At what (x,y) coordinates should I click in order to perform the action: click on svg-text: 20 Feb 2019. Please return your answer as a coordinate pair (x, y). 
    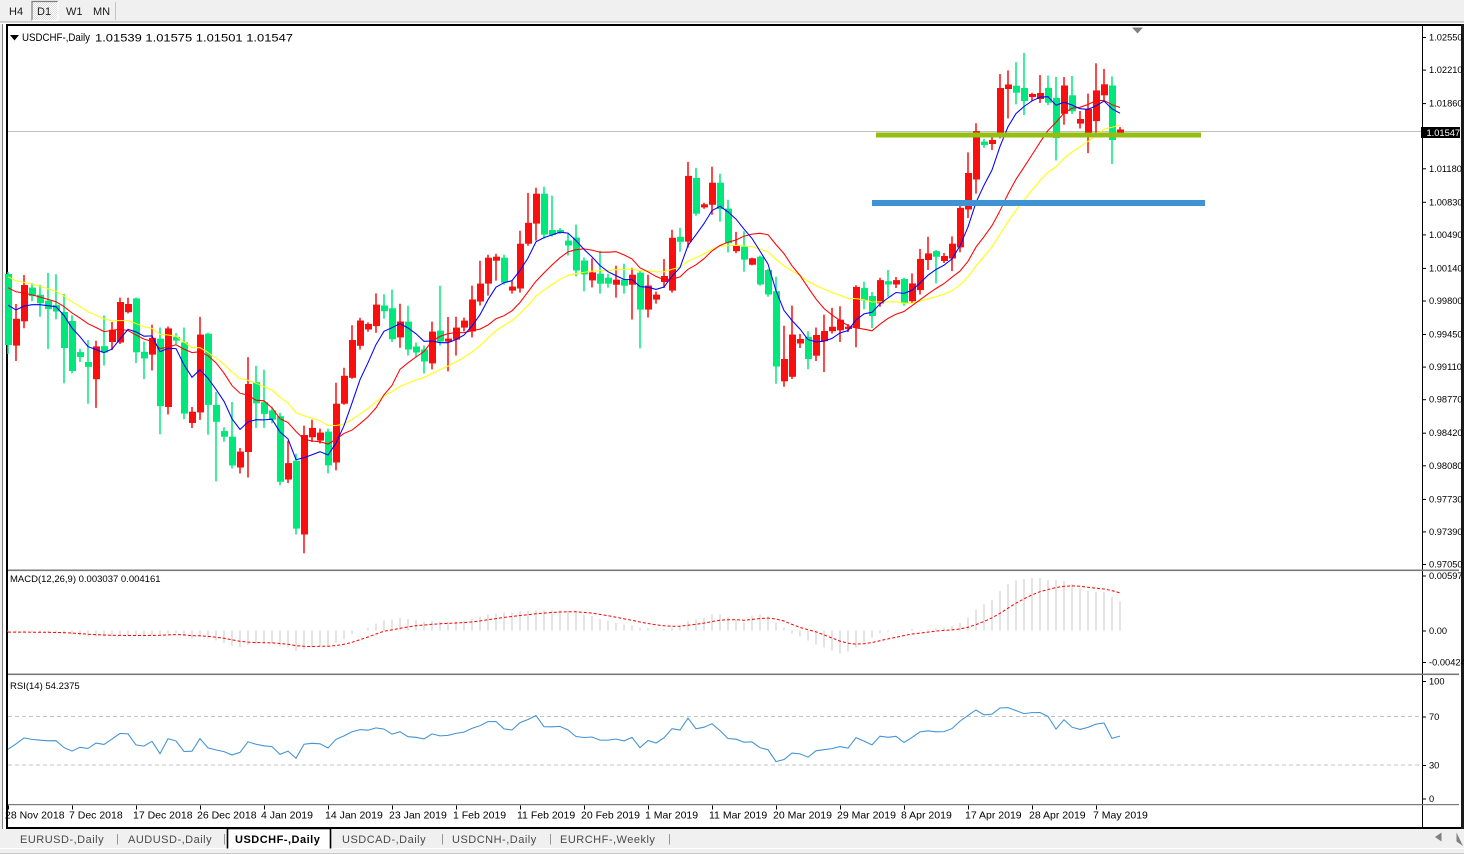
    Looking at the image, I should click on (610, 816).